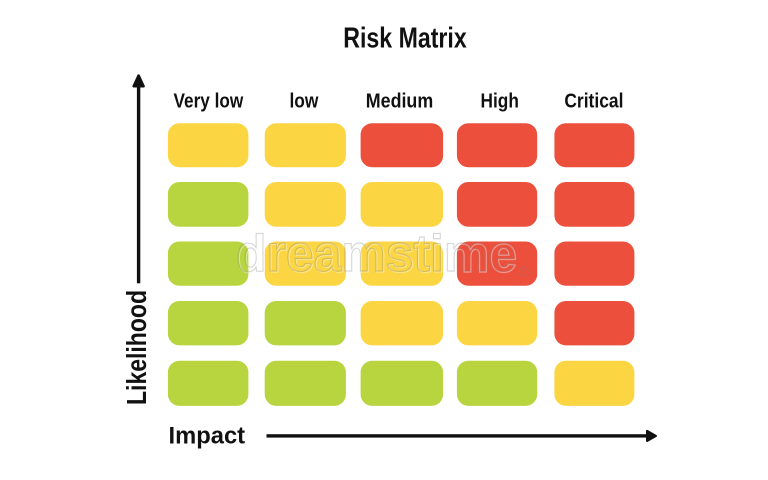  I want to click on svg-text: Critical, so click(593, 102).